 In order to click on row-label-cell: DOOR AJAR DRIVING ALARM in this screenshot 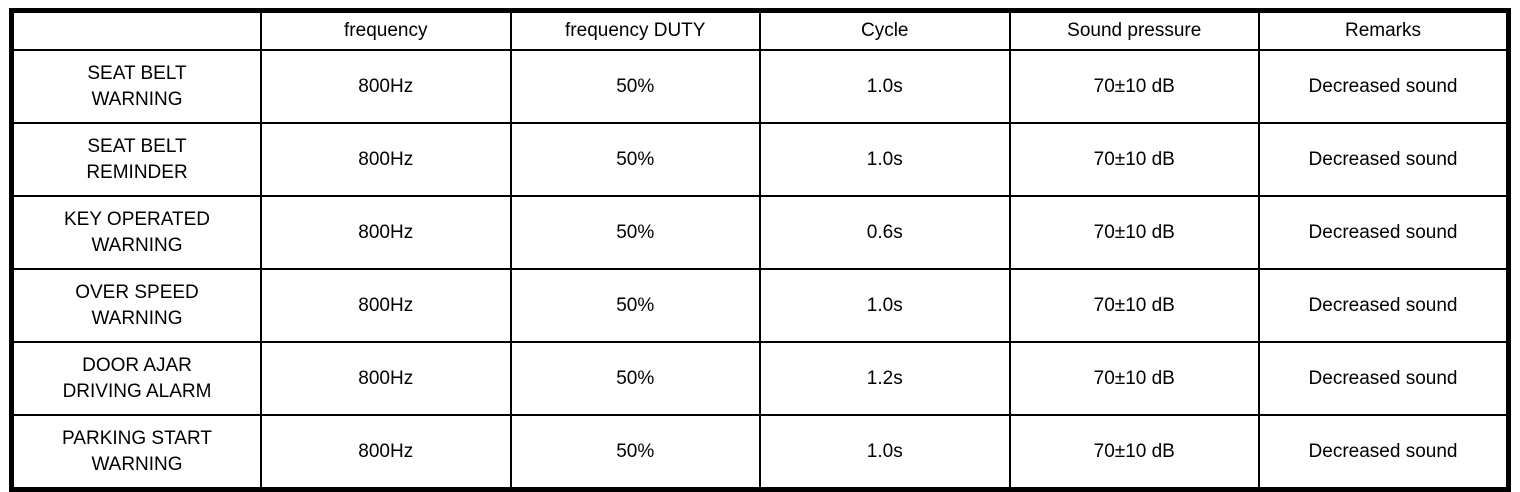, I will do `click(136, 378)`.